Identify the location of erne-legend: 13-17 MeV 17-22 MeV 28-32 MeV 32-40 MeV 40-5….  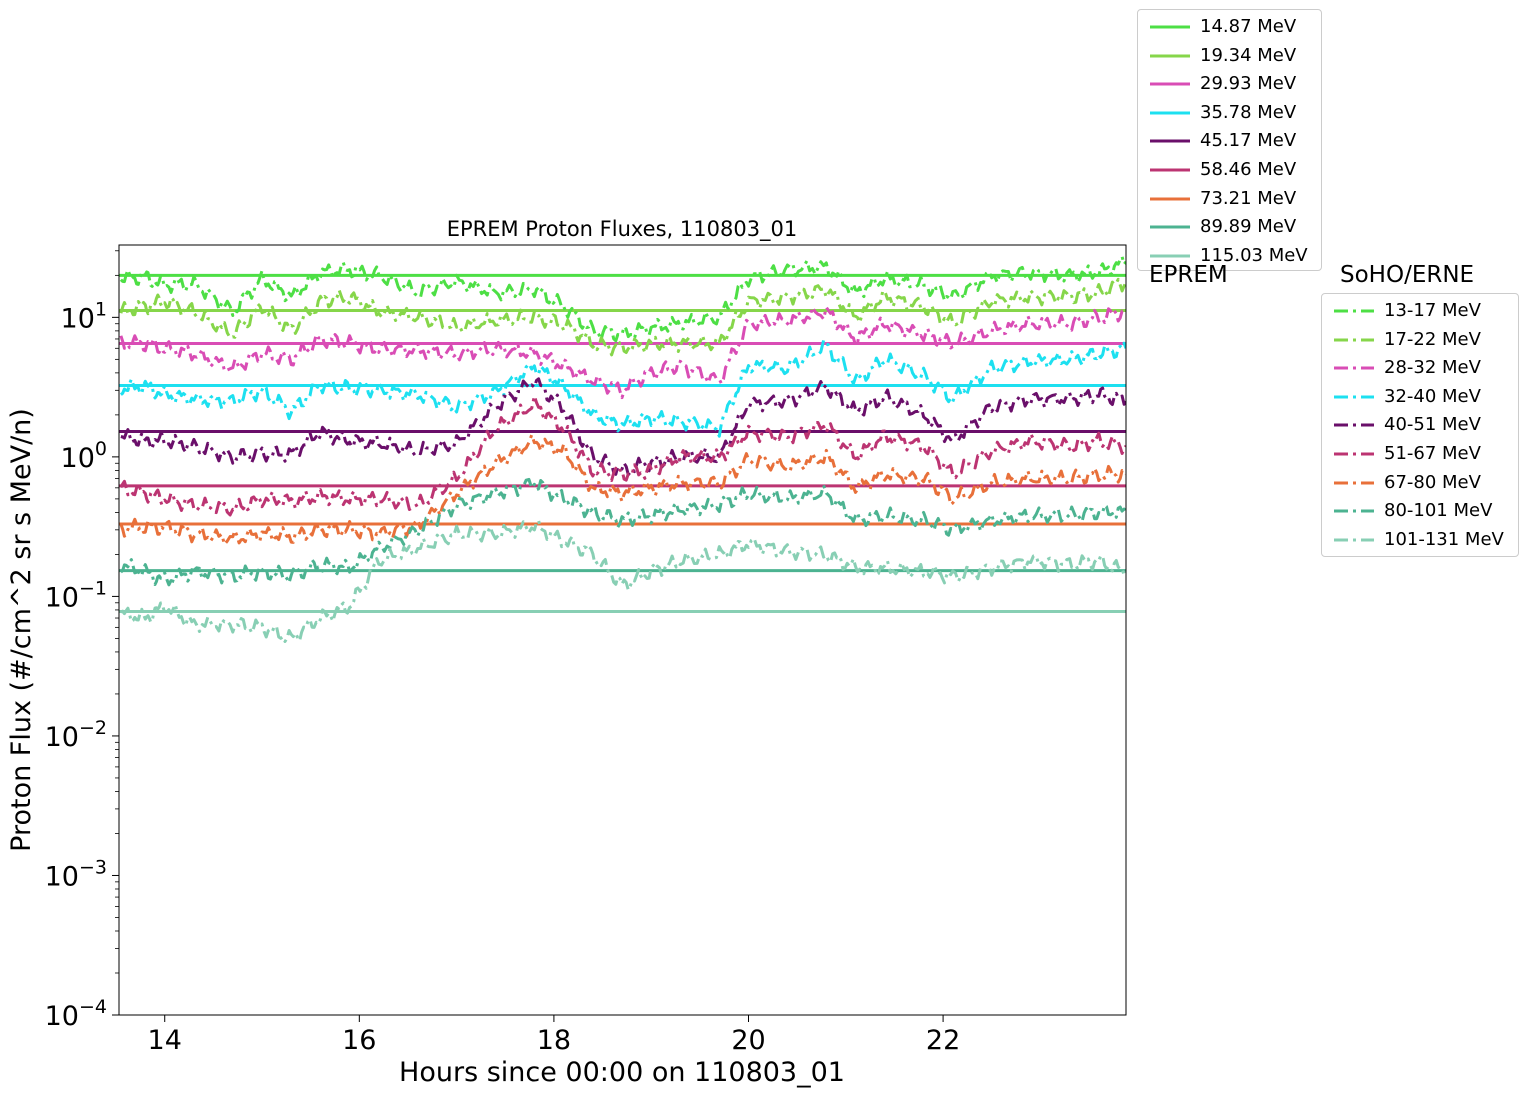
(1420, 425).